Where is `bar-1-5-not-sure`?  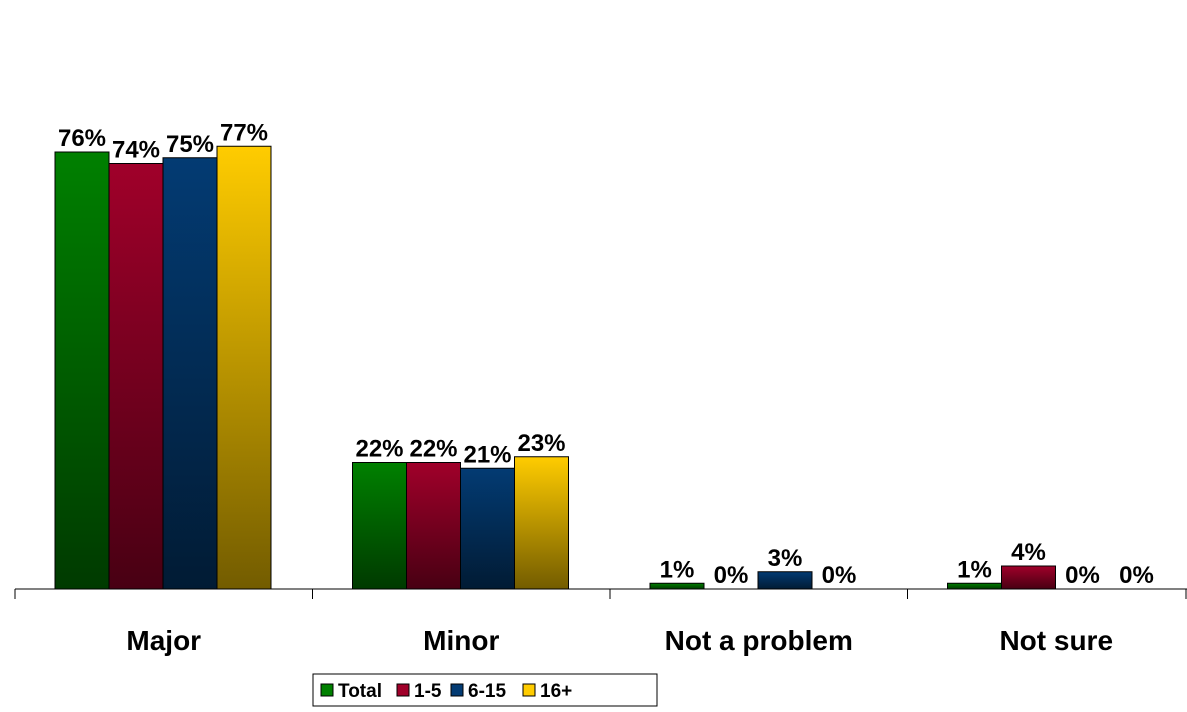 bar-1-5-not-sure is located at coordinates (1028, 577).